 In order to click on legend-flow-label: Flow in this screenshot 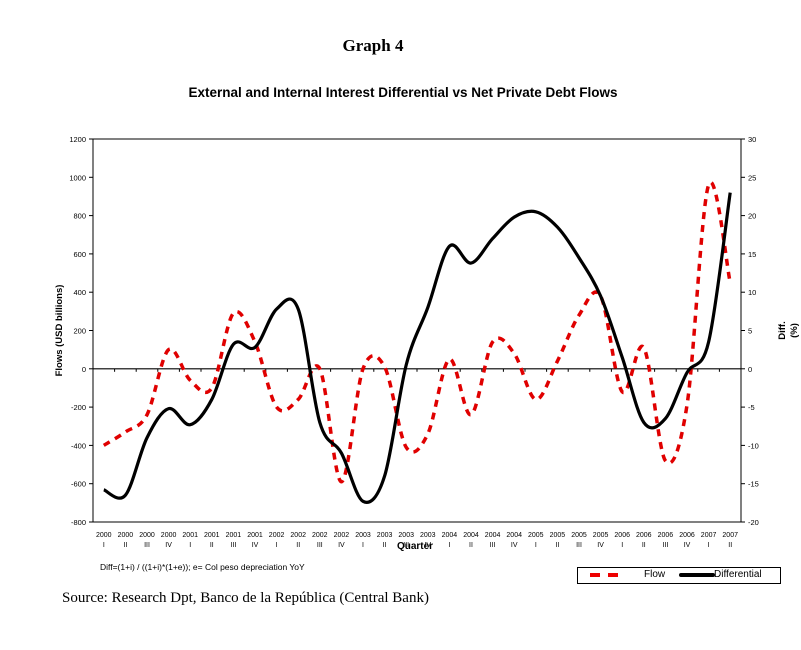, I will do `click(655, 574)`.